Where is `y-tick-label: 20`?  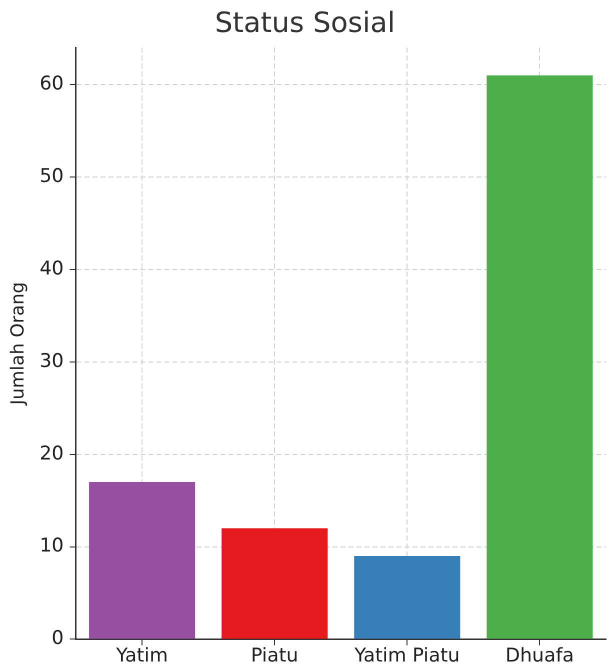
y-tick-label: 20 is located at coordinates (52, 453).